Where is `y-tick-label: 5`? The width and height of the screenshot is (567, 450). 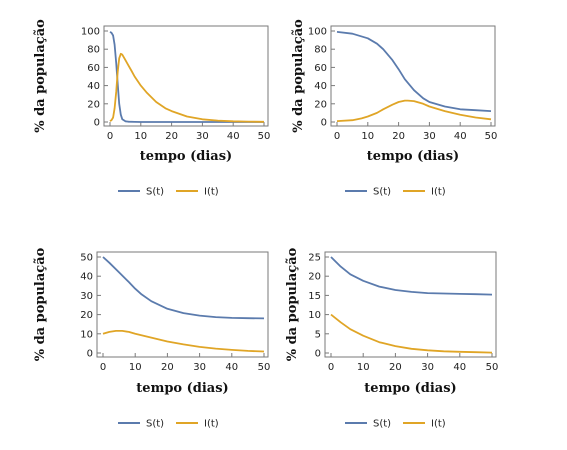
y-tick-label: 5 is located at coordinates (318, 334).